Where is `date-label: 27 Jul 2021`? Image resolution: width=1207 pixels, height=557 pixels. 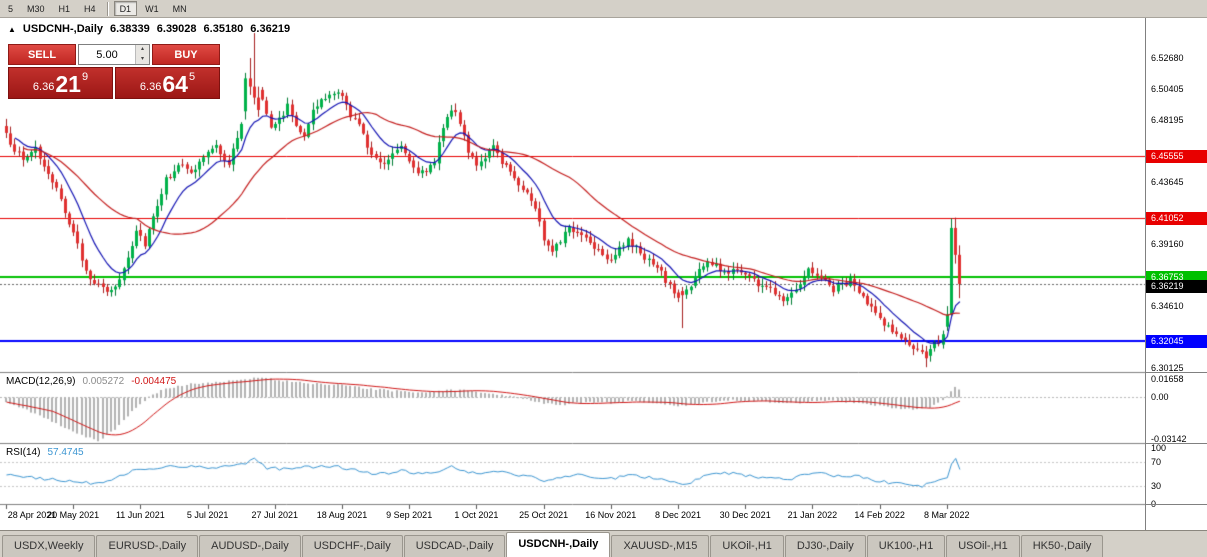
date-label: 27 Jul 2021 is located at coordinates (275, 515).